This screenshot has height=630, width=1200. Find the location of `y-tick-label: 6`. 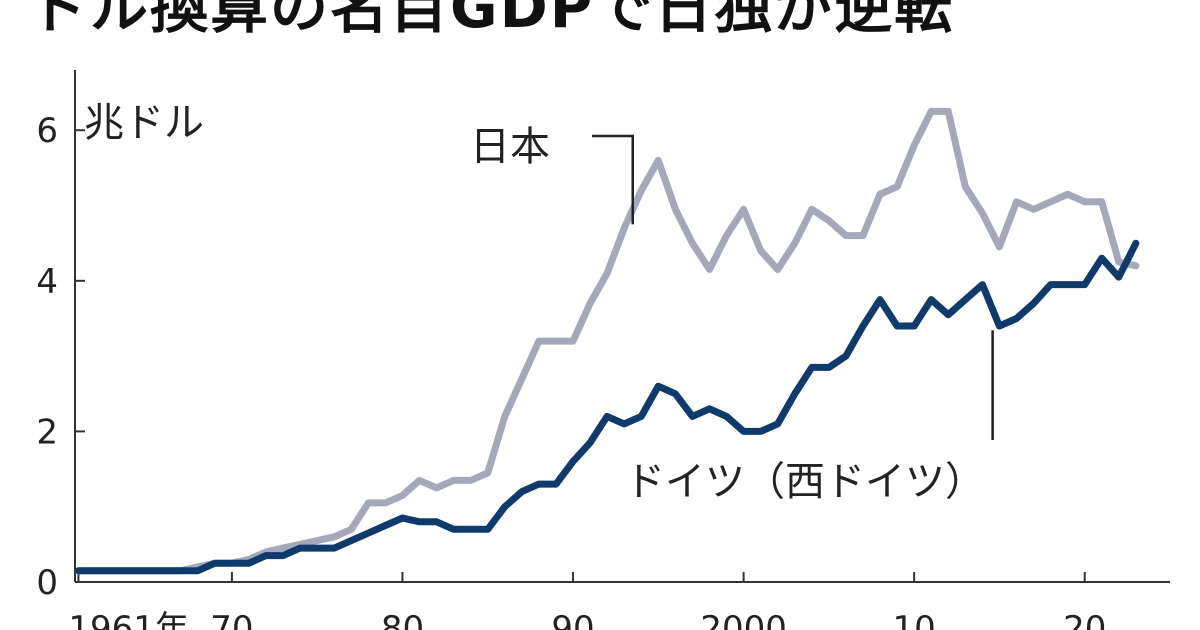

y-tick-label: 6 is located at coordinates (47, 131).